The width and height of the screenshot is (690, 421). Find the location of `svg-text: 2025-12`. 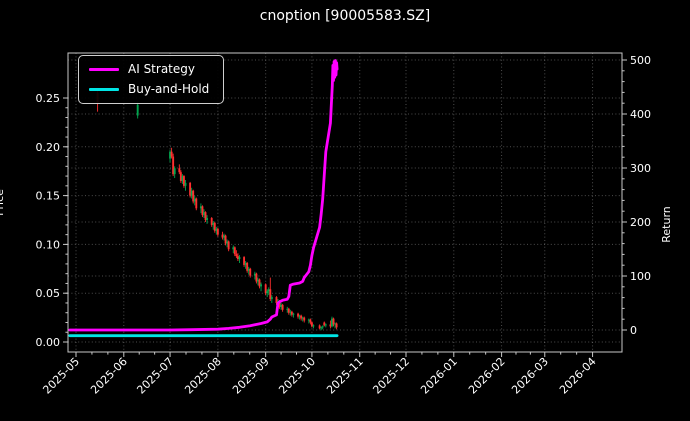

svg-text: 2025-12 is located at coordinates (391, 376).